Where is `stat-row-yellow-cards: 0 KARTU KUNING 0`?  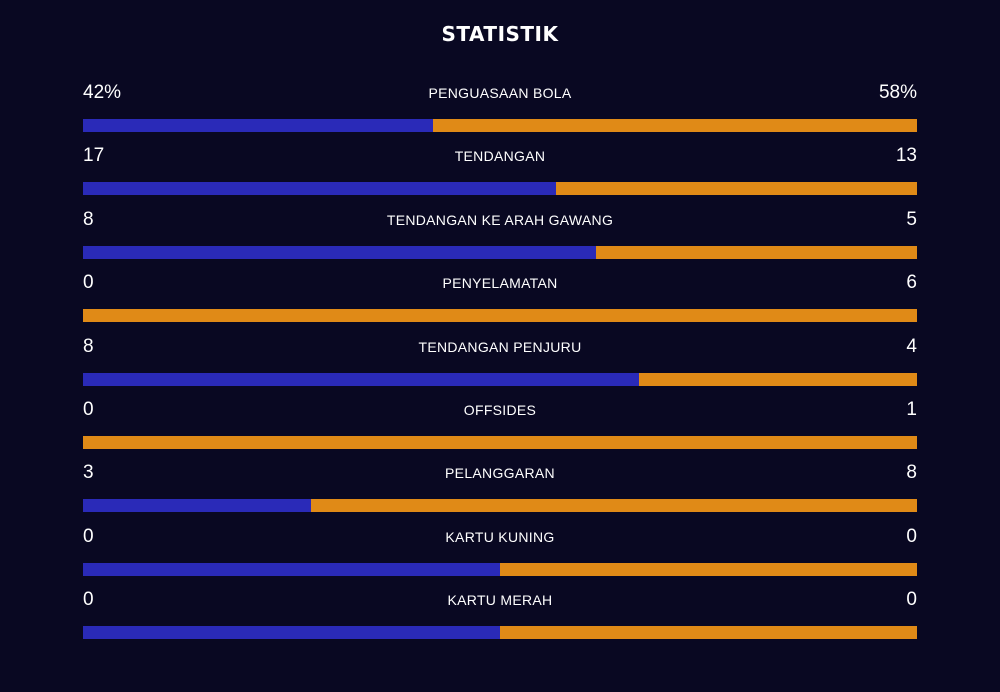
stat-row-yellow-cards: 0 KARTU KUNING 0 is located at coordinates (500, 556).